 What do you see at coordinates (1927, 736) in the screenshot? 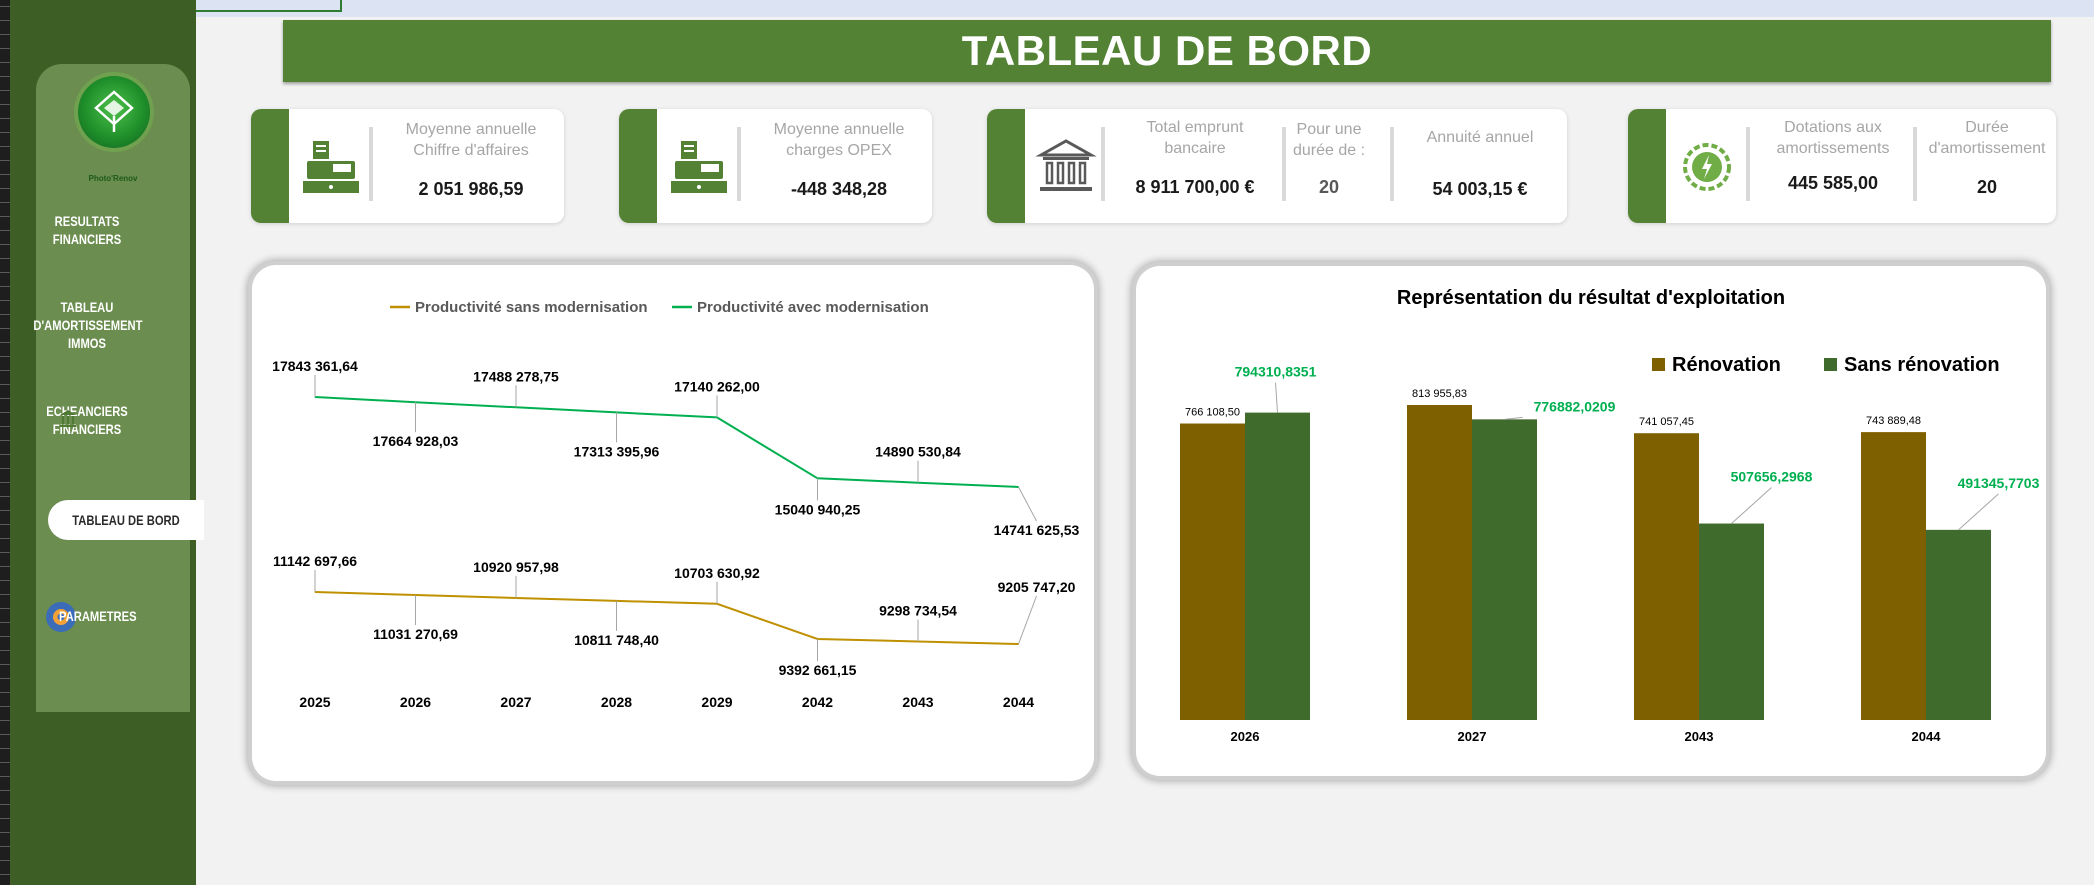
I see `x-tick-label: 2044` at bounding box center [1927, 736].